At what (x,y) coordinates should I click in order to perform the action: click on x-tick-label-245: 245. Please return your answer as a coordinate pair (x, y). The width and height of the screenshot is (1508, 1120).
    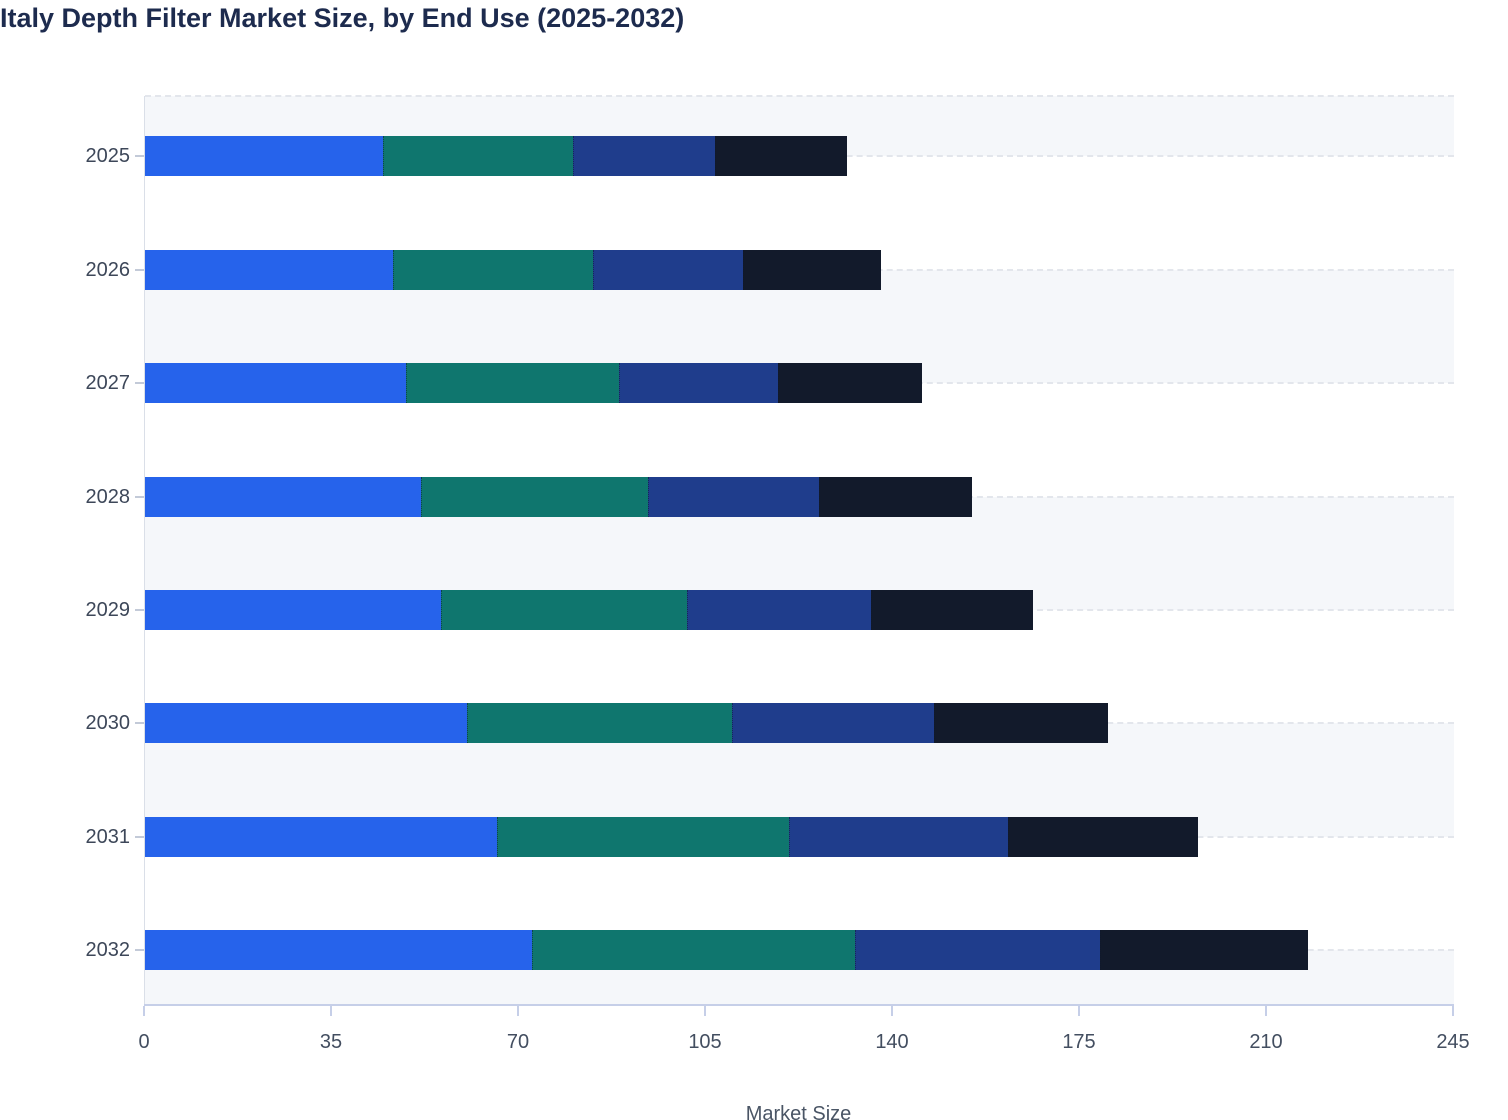
    Looking at the image, I should click on (1453, 1042).